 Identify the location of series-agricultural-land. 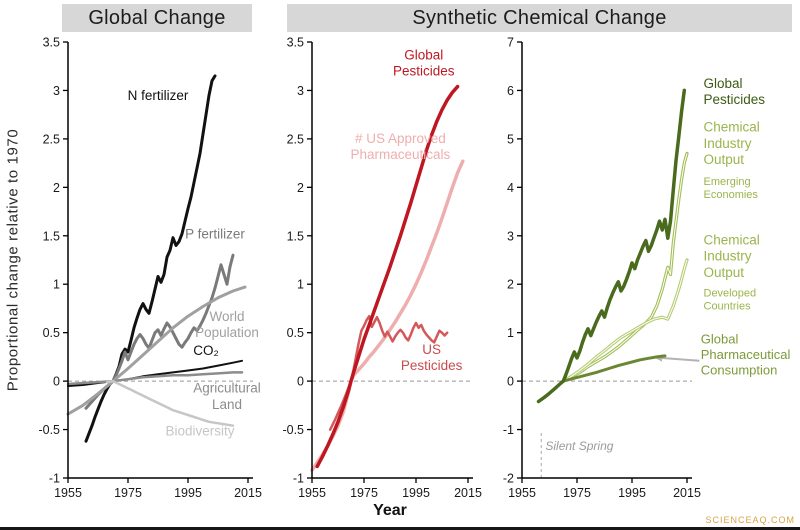
(155, 378).